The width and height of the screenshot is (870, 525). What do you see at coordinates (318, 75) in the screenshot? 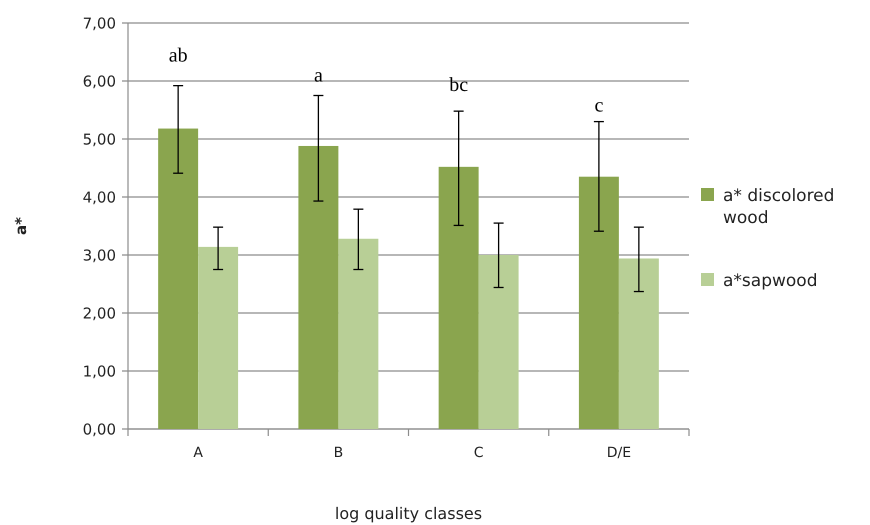
I see `annotation: a` at bounding box center [318, 75].